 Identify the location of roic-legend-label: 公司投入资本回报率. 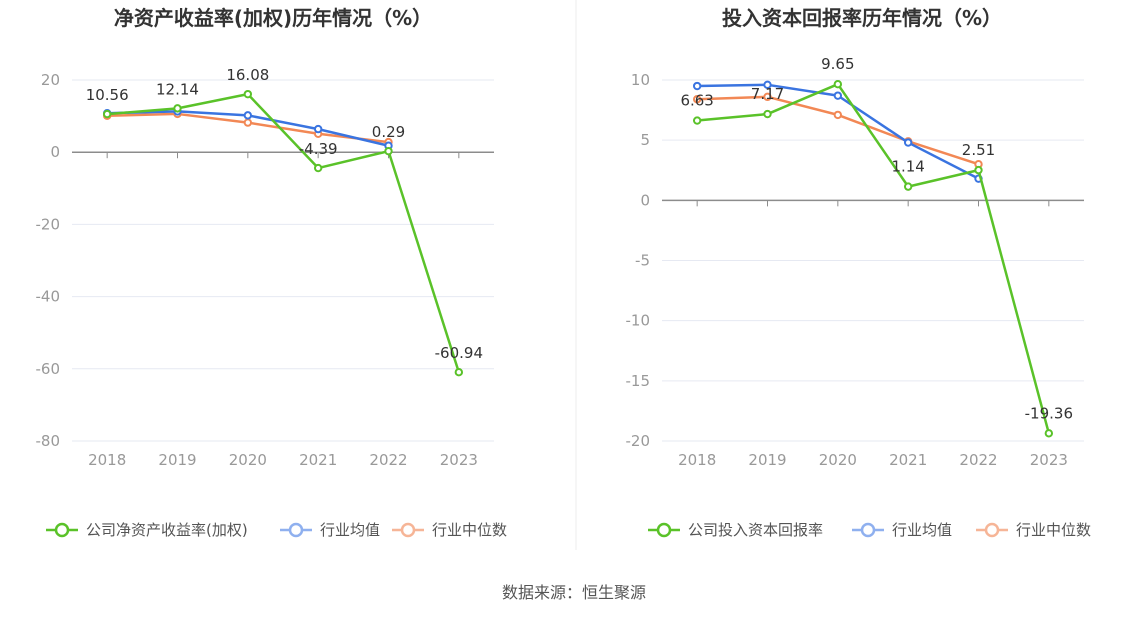
(755, 530).